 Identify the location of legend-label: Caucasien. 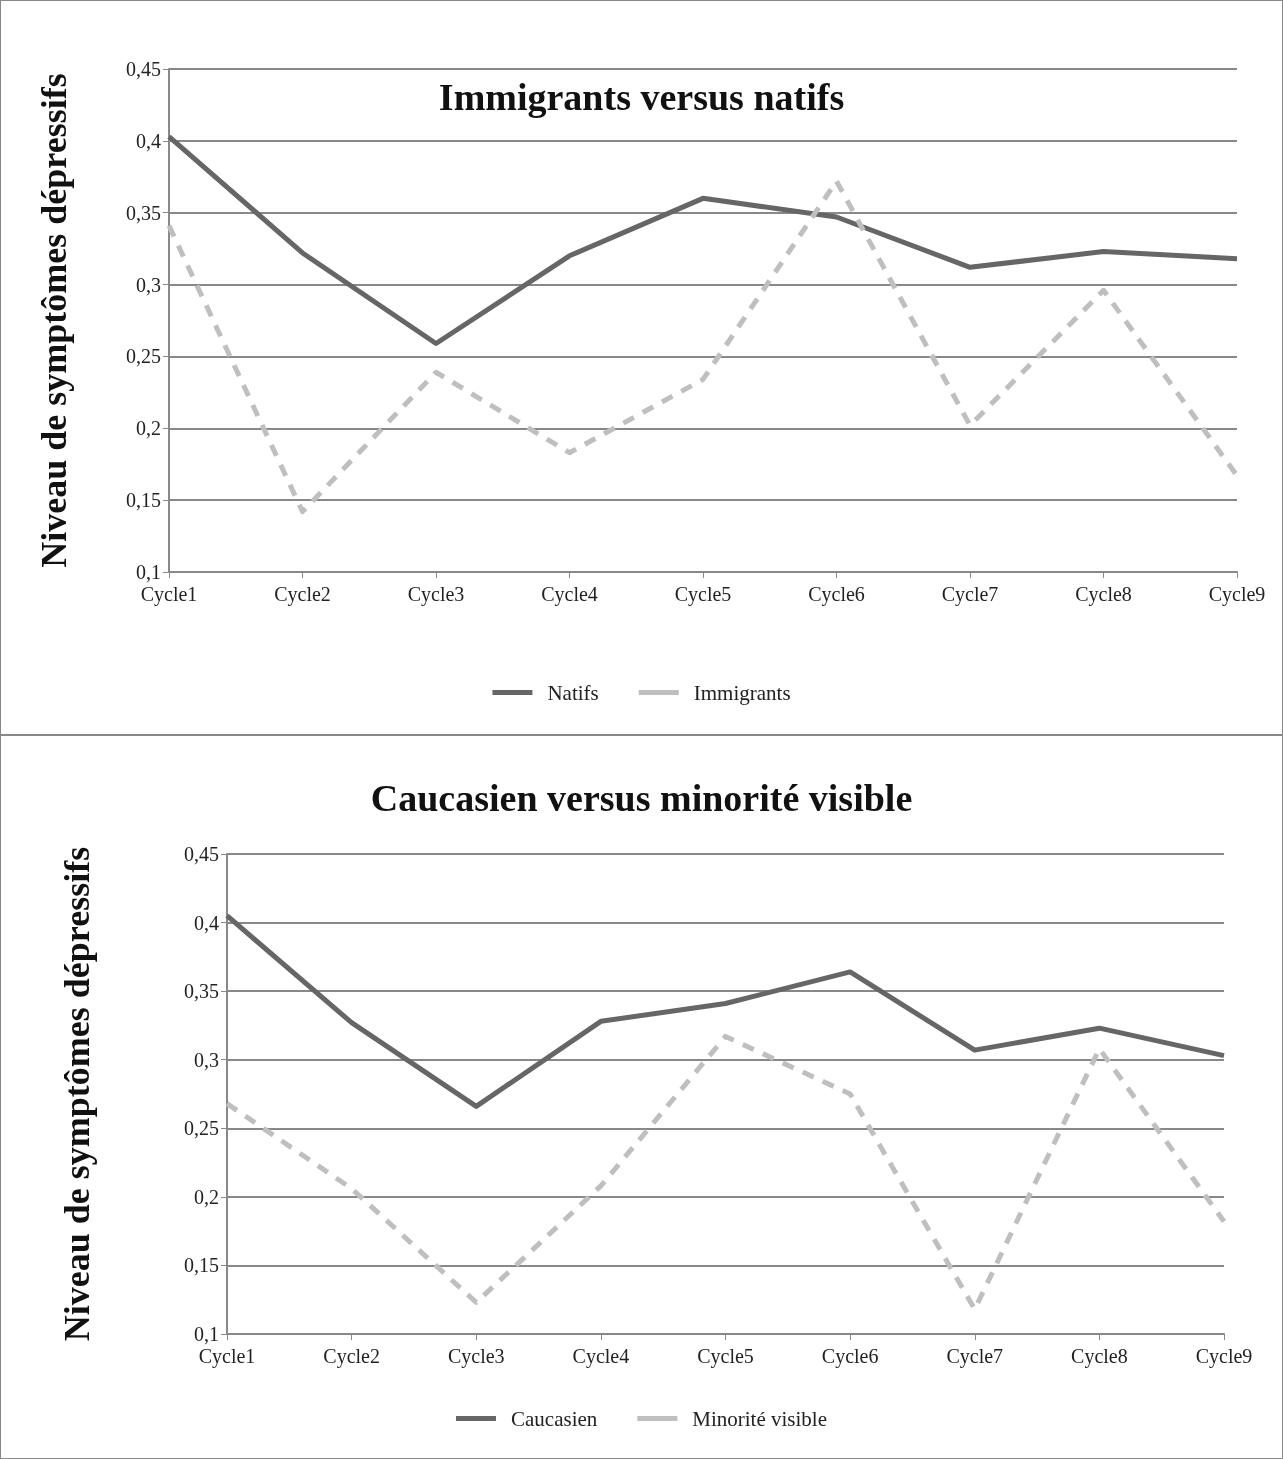
(554, 1418).